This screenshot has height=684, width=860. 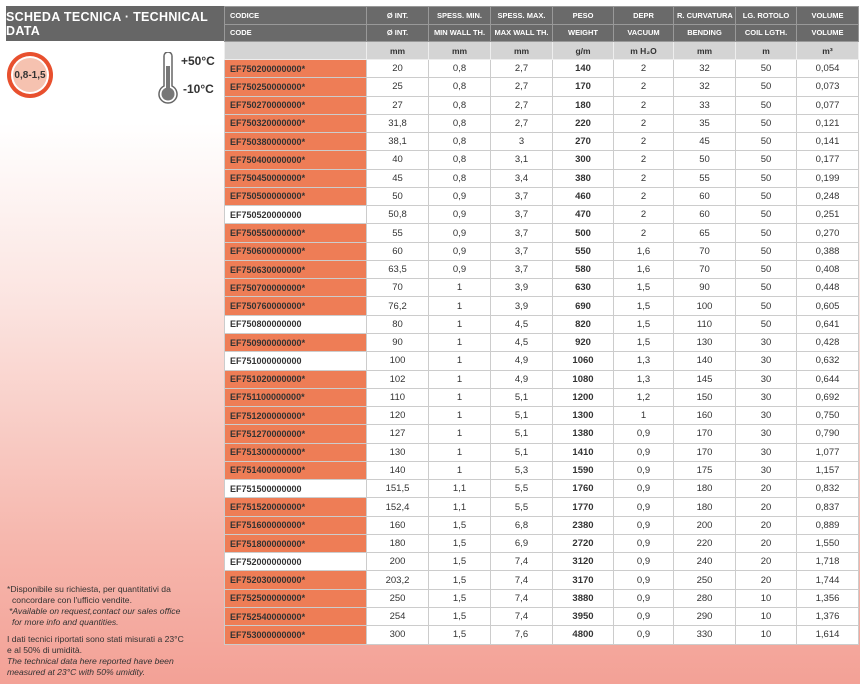 I want to click on header-it-volume: VOLUME, so click(x=827, y=15).